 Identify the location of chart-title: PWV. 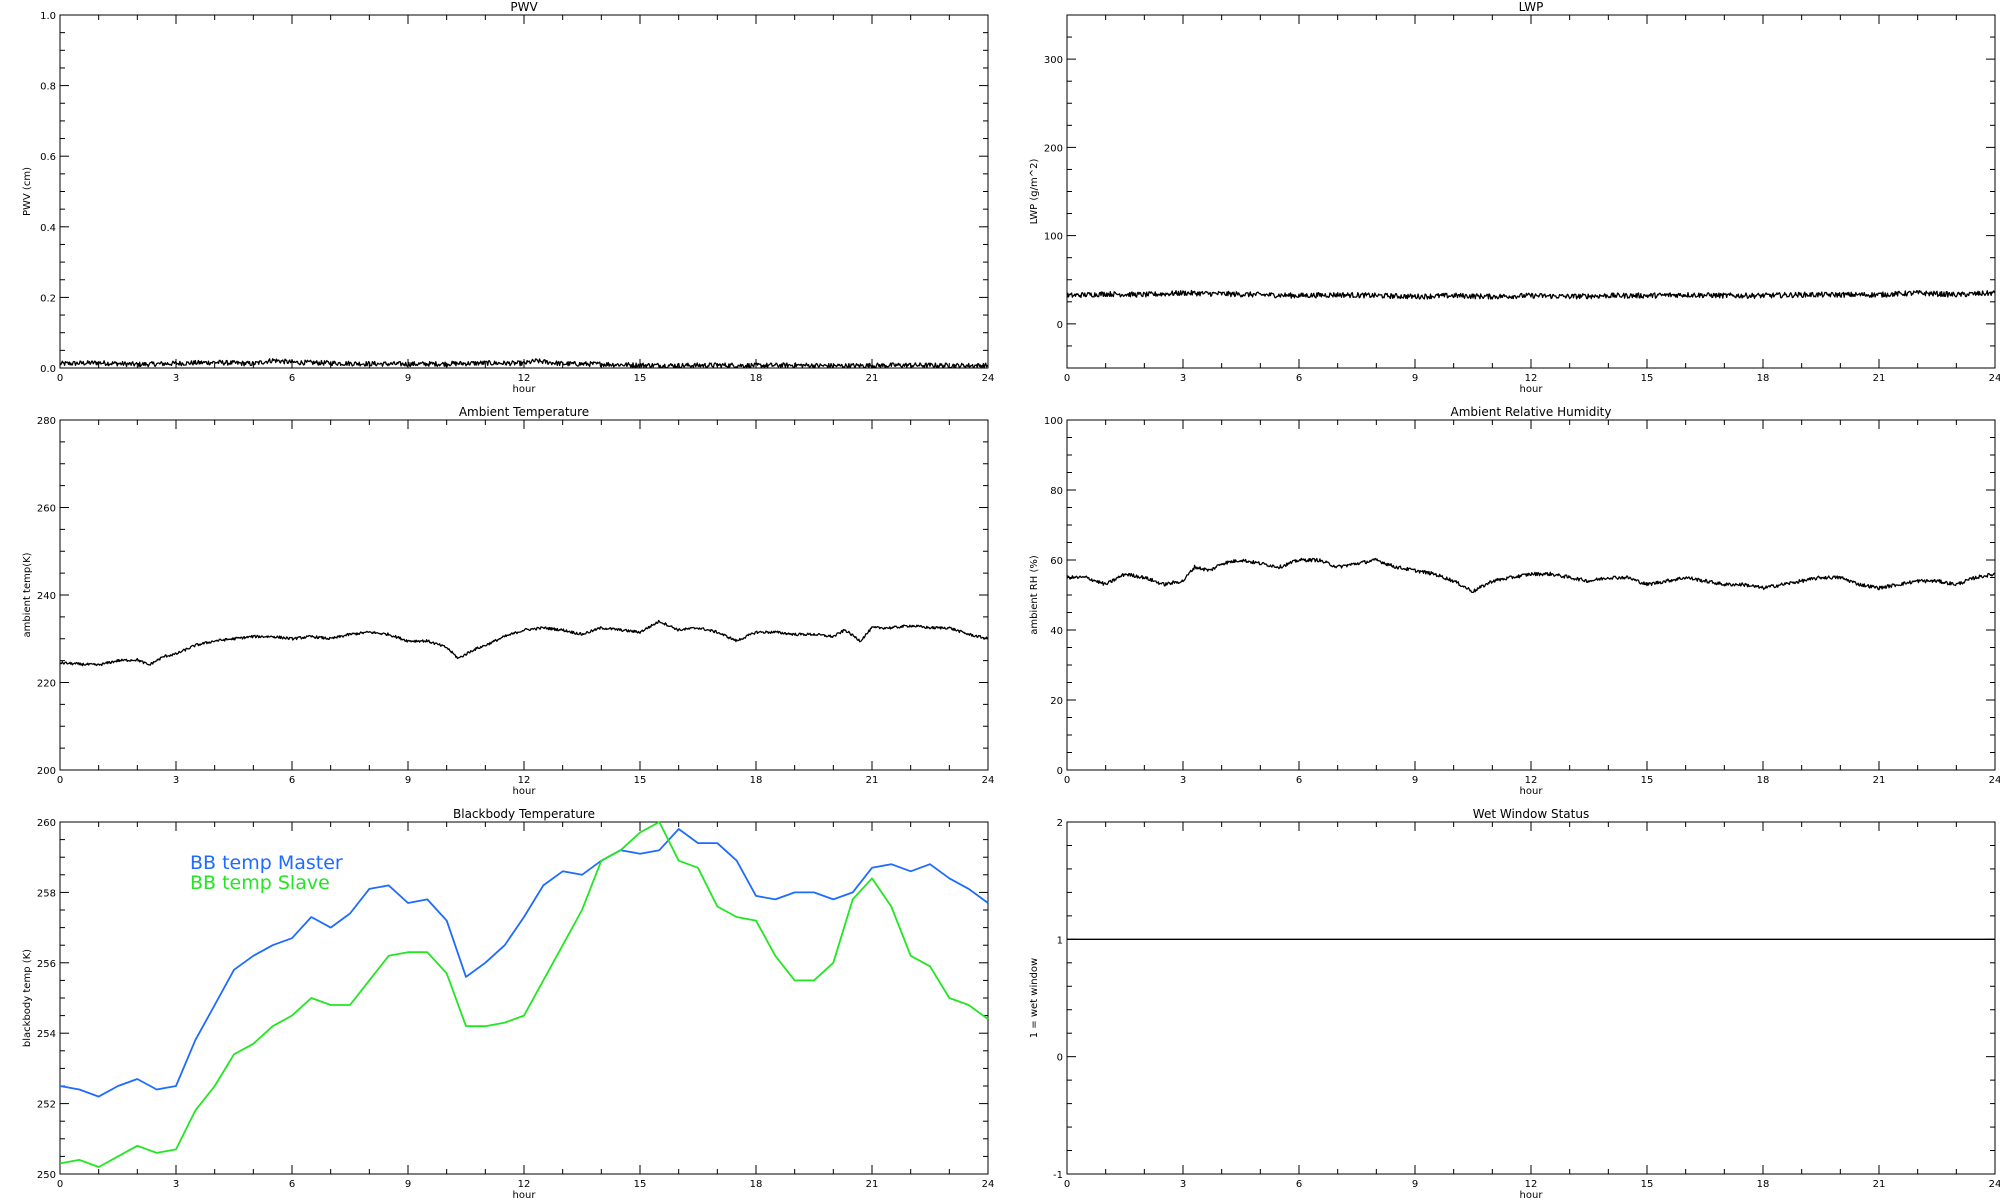
(524, 7).